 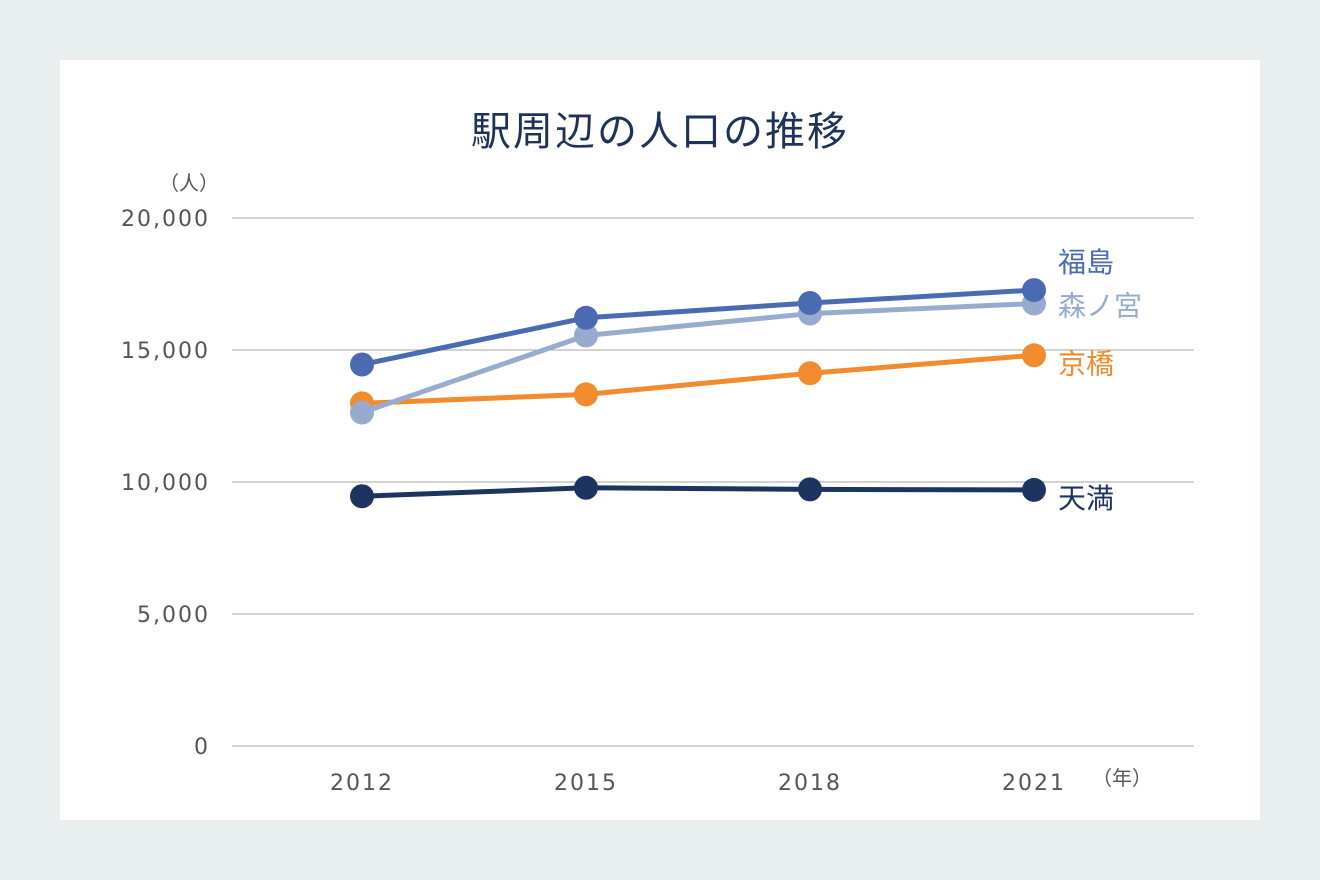 What do you see at coordinates (362, 783) in the screenshot?
I see `x-tick-label: 2012` at bounding box center [362, 783].